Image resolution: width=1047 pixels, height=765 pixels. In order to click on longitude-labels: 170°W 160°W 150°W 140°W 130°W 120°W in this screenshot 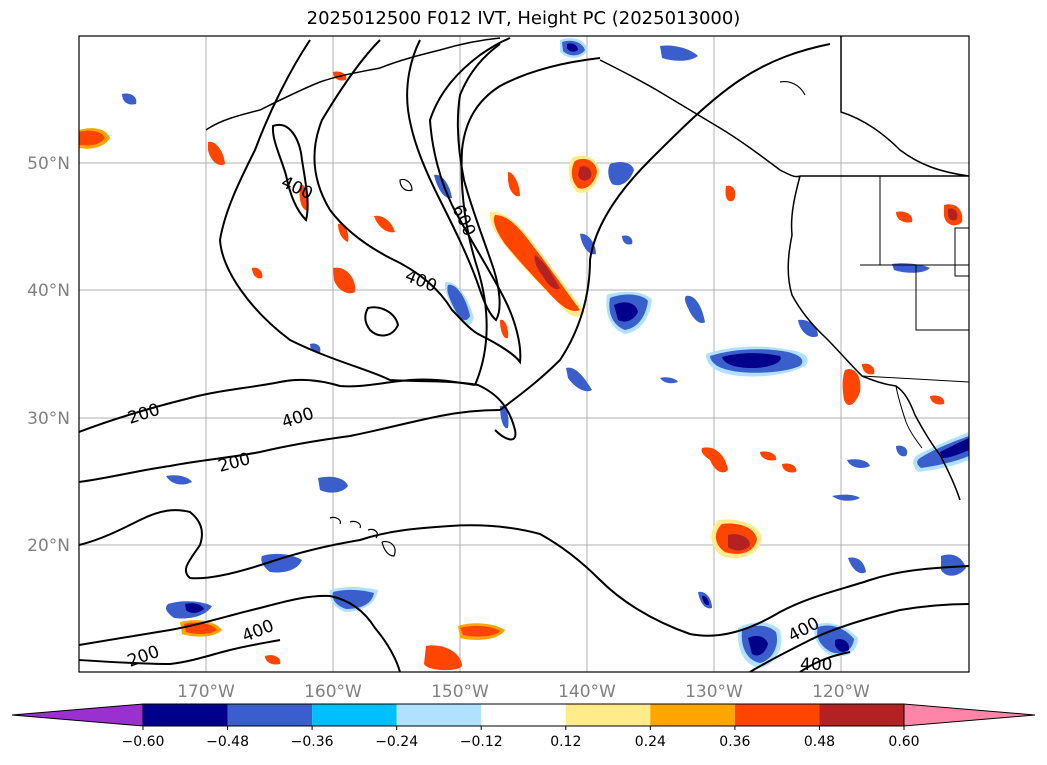, I will do `click(523, 692)`.